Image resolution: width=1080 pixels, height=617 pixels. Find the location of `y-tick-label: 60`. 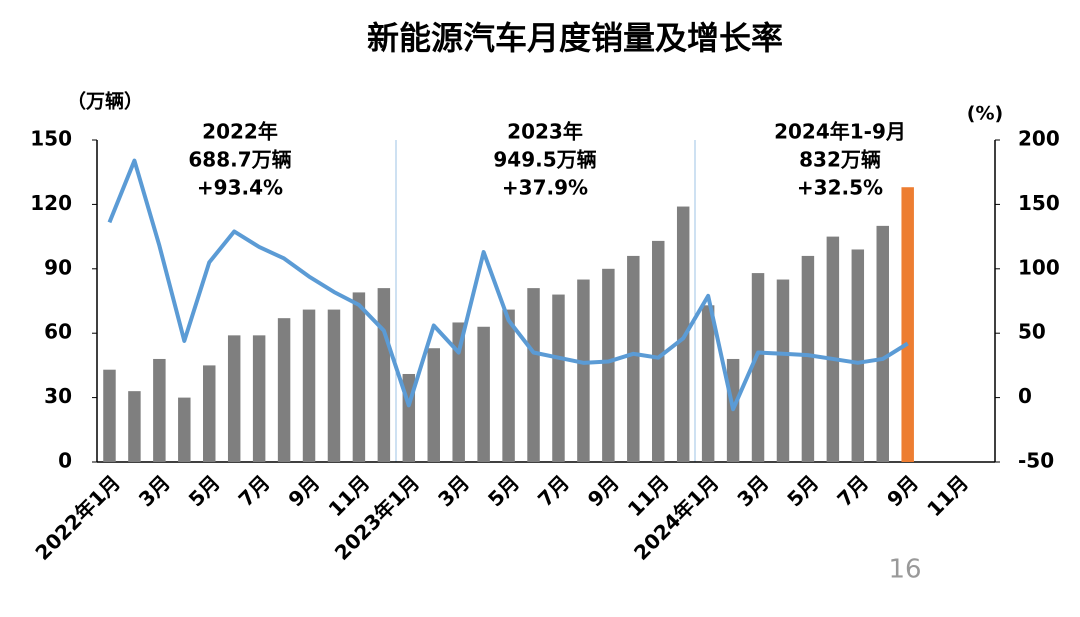

y-tick-label: 60 is located at coordinates (58, 332).